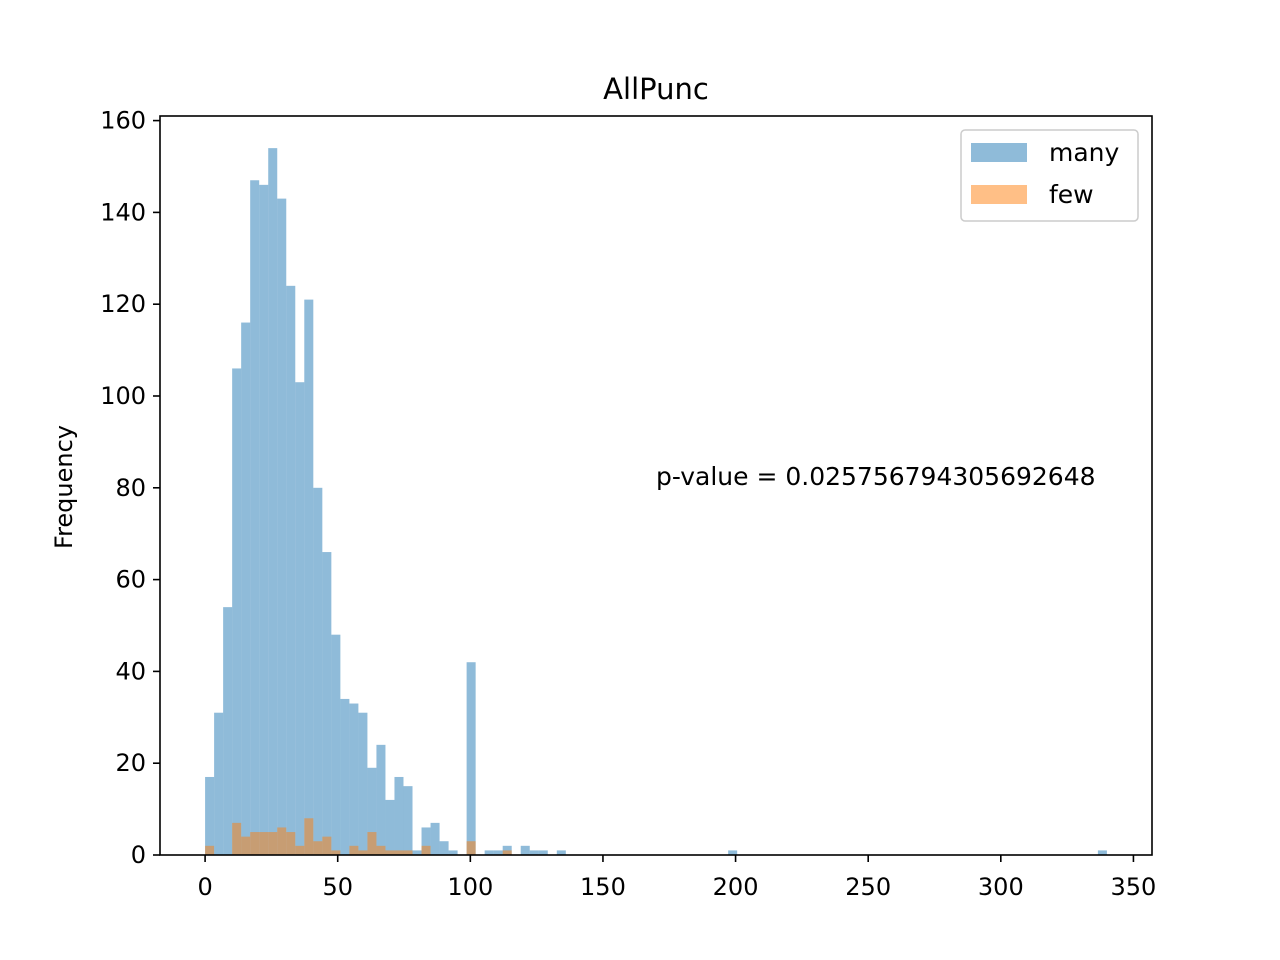 The height and width of the screenshot is (960, 1280). I want to click on p-value-annotation: p-value = 0.025756794305692648, so click(876, 476).